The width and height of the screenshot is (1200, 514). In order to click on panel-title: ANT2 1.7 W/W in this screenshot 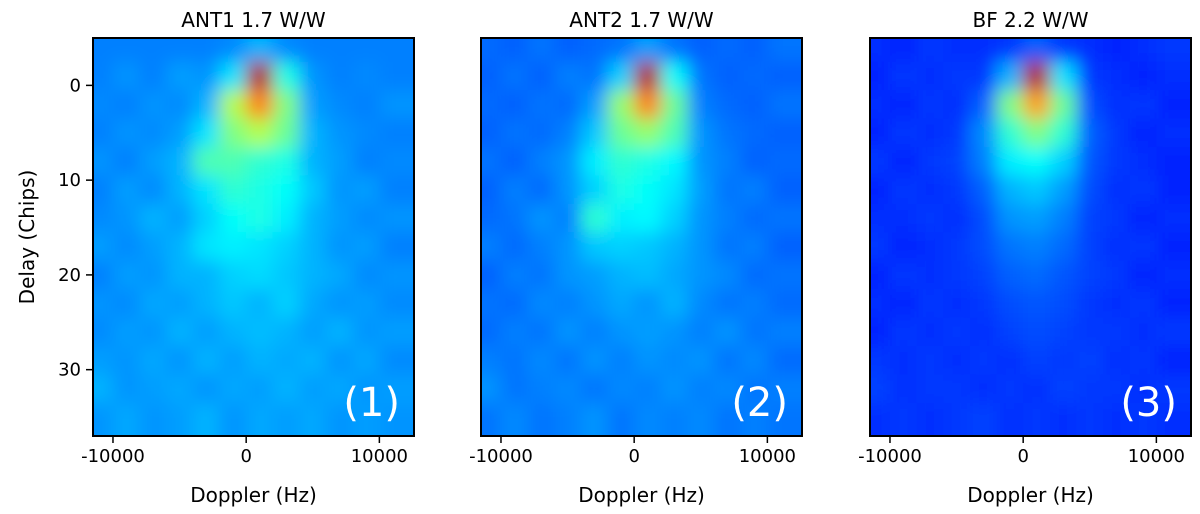, I will do `click(641, 20)`.